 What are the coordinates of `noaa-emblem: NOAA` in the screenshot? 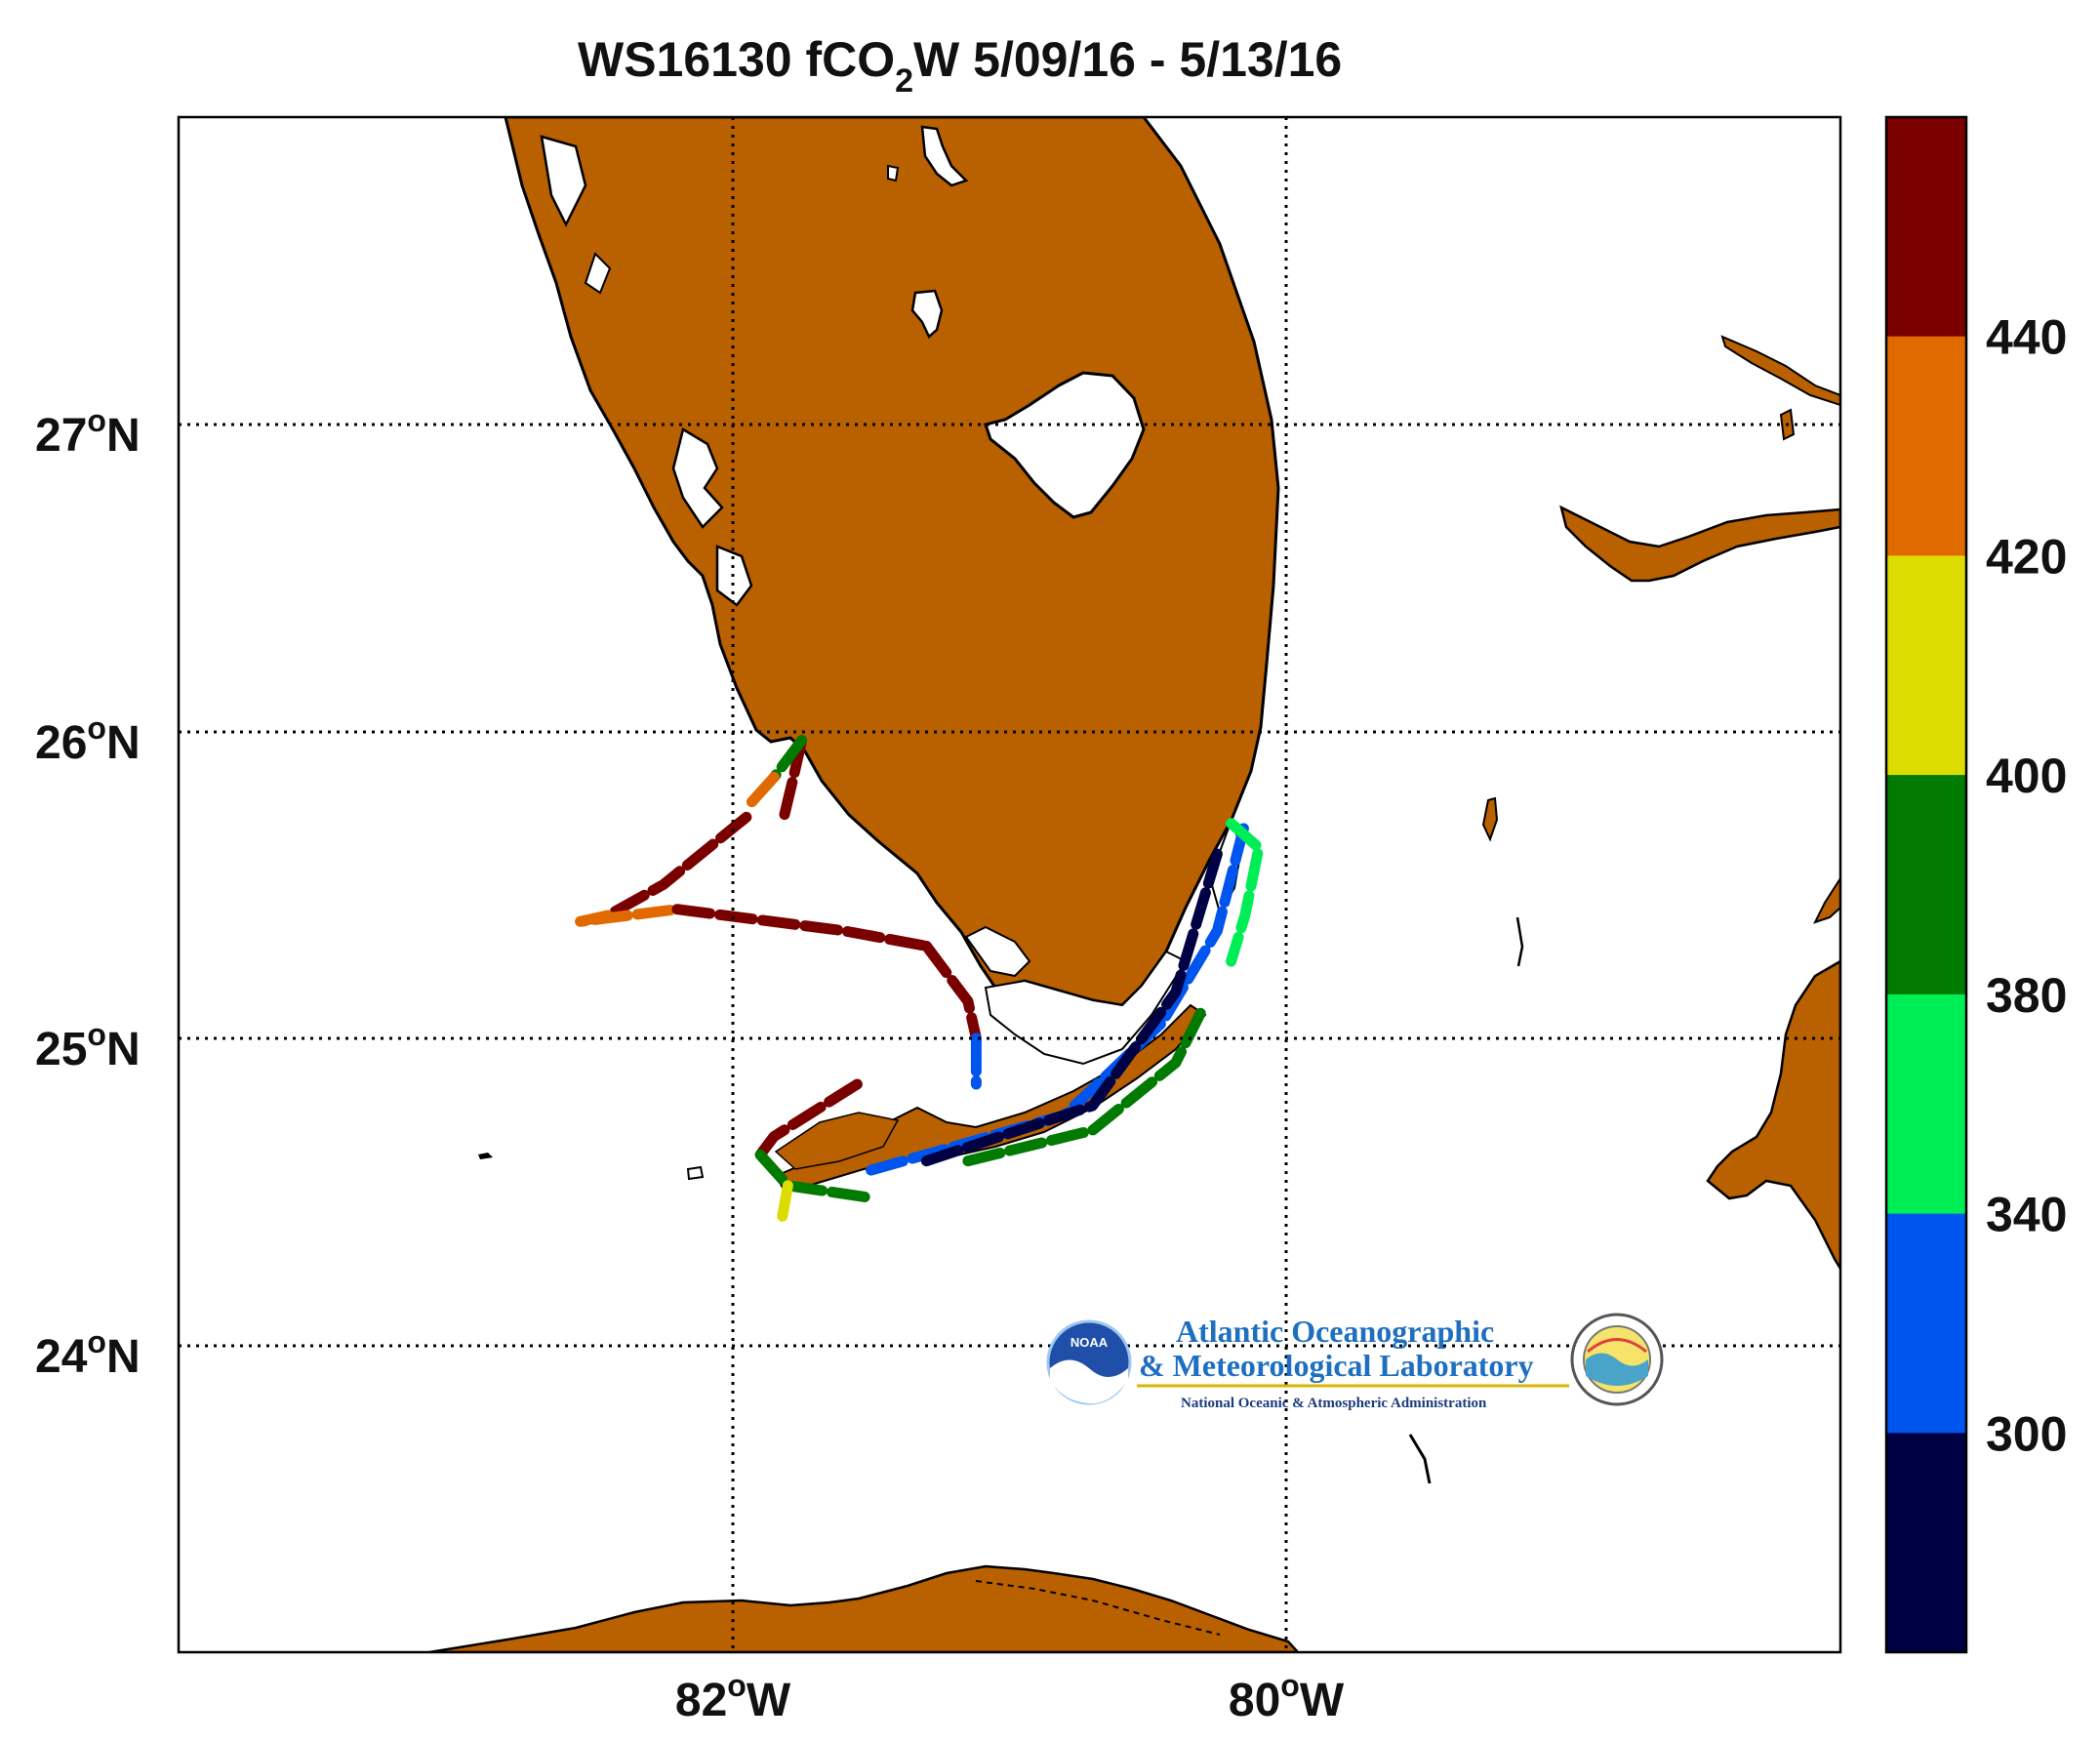 It's located at (1089, 1362).